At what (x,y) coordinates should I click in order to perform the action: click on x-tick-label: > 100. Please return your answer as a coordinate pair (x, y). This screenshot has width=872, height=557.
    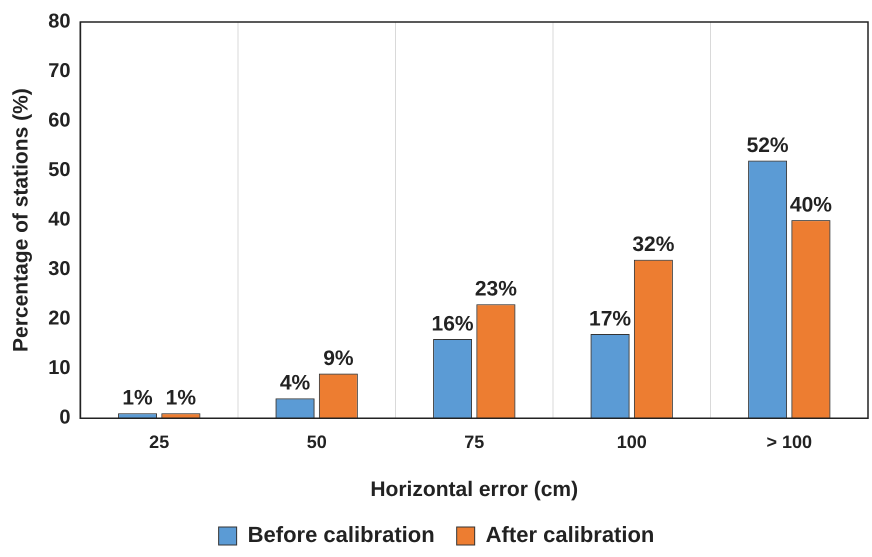
    Looking at the image, I should click on (789, 442).